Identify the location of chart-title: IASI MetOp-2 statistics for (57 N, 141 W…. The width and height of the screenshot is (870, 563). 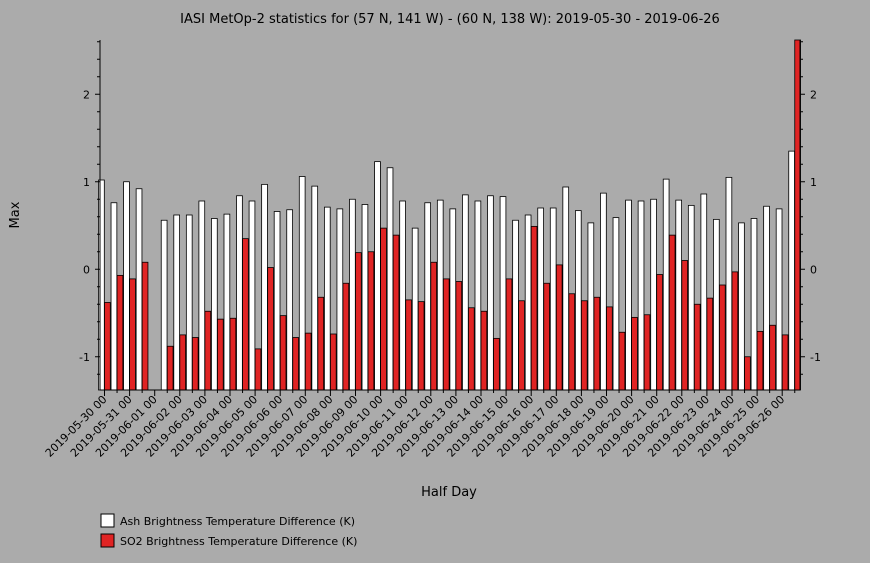
(450, 19).